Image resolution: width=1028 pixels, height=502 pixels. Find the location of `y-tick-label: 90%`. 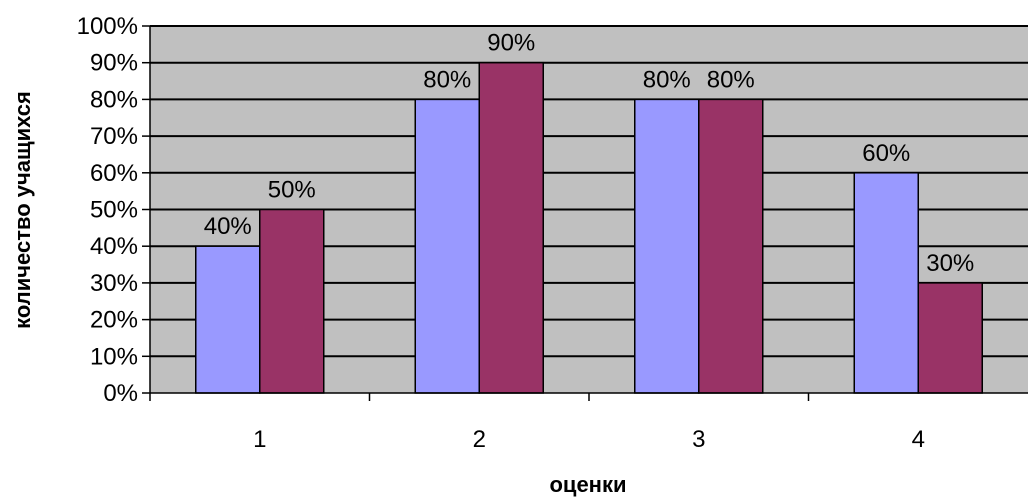

y-tick-label: 90% is located at coordinates (114, 63).